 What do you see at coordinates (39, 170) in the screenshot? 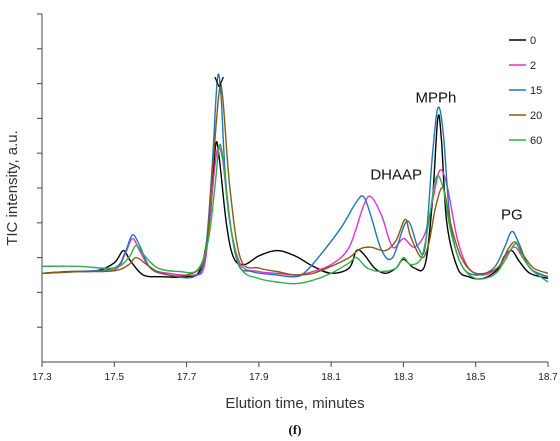
I see `y-ticks` at bounding box center [39, 170].